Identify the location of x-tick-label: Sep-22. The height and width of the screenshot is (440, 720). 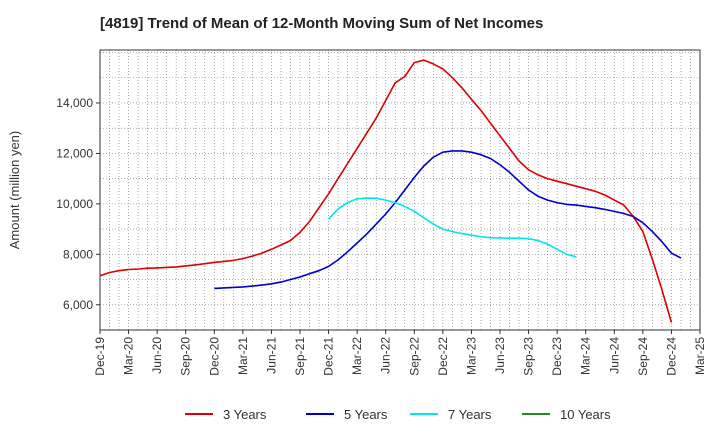
(414, 356).